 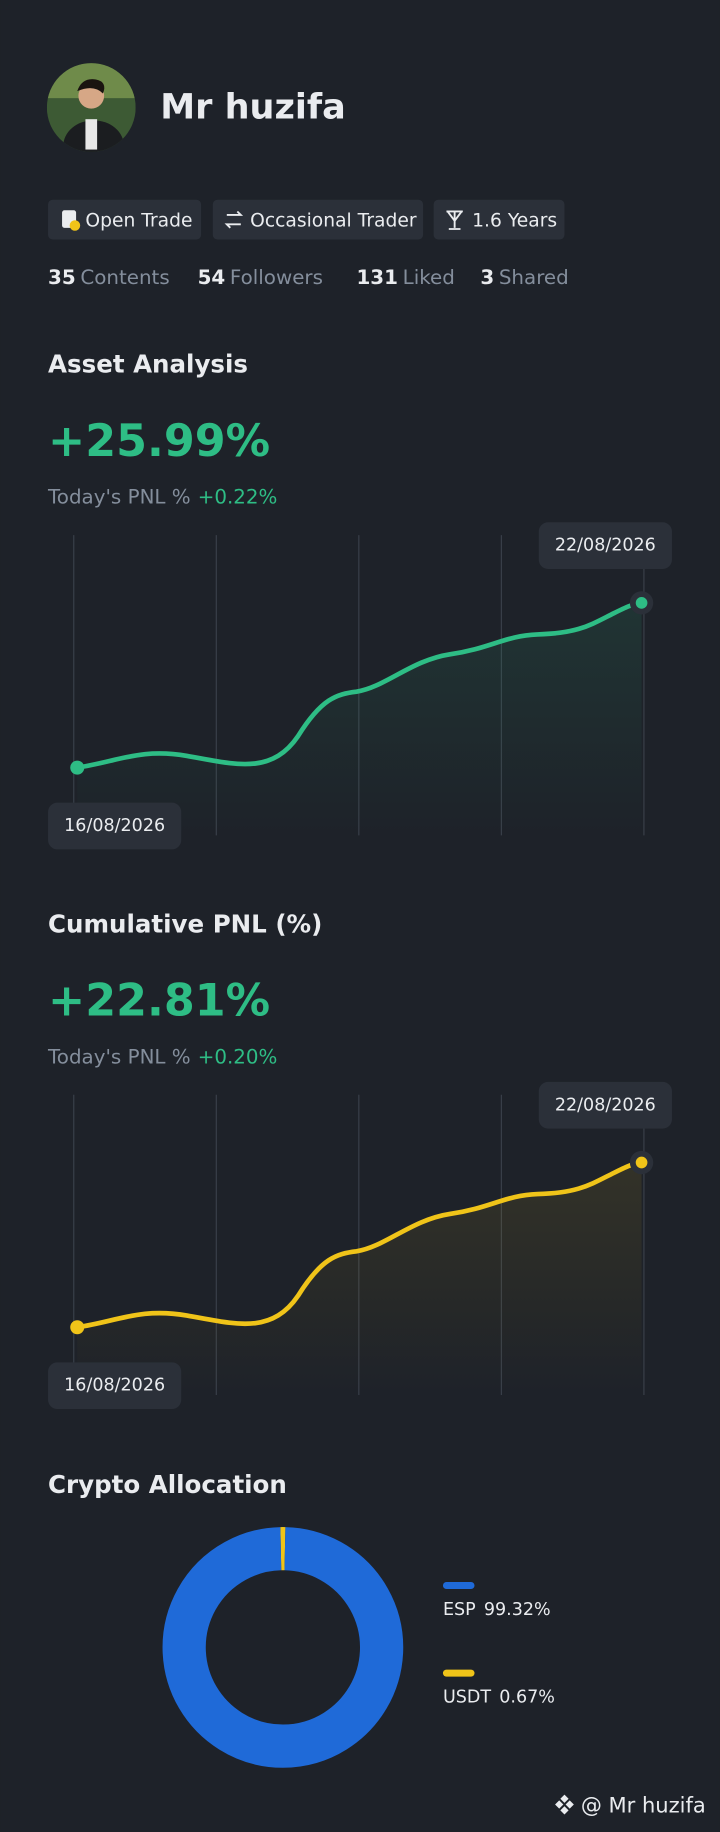 I want to click on badge-label: Open Trade, so click(x=138, y=220).